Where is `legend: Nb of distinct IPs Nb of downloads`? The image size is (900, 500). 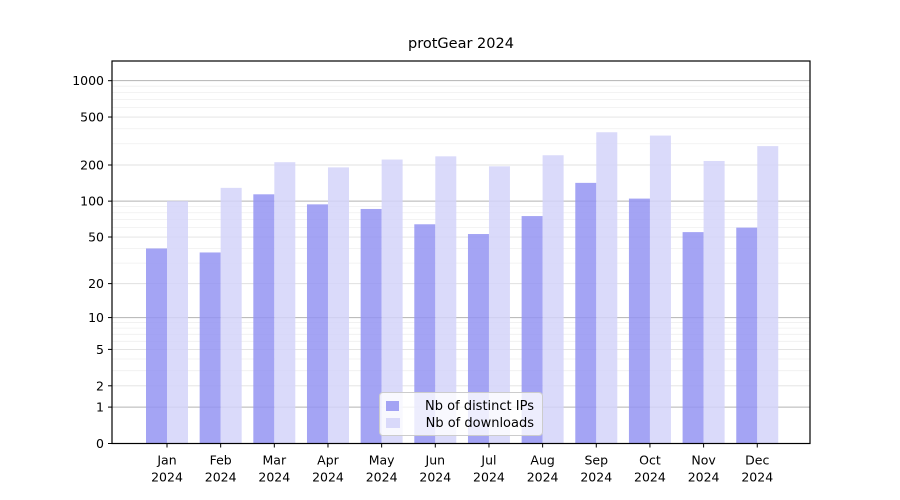 legend: Nb of distinct IPs Nb of downloads is located at coordinates (461, 414).